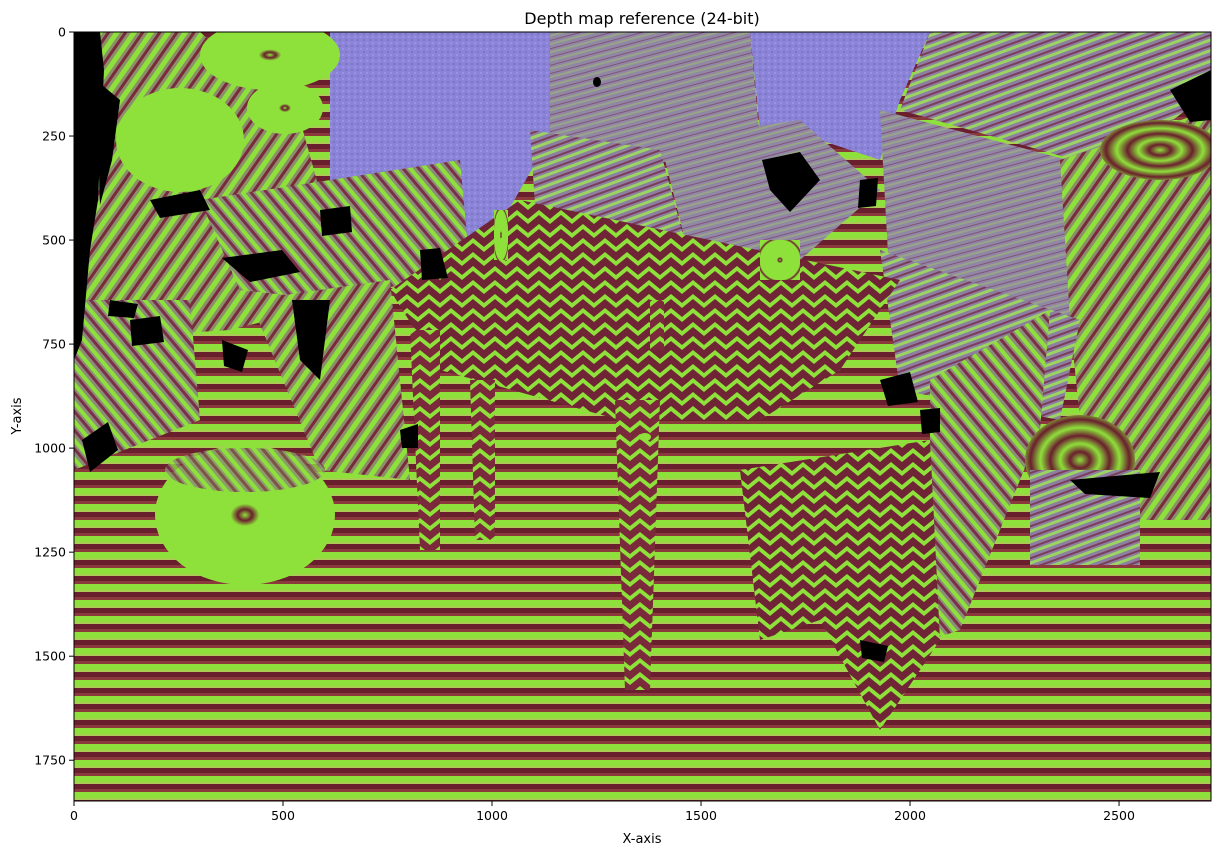  I want to click on y-tick-label: 1250, so click(50, 552).